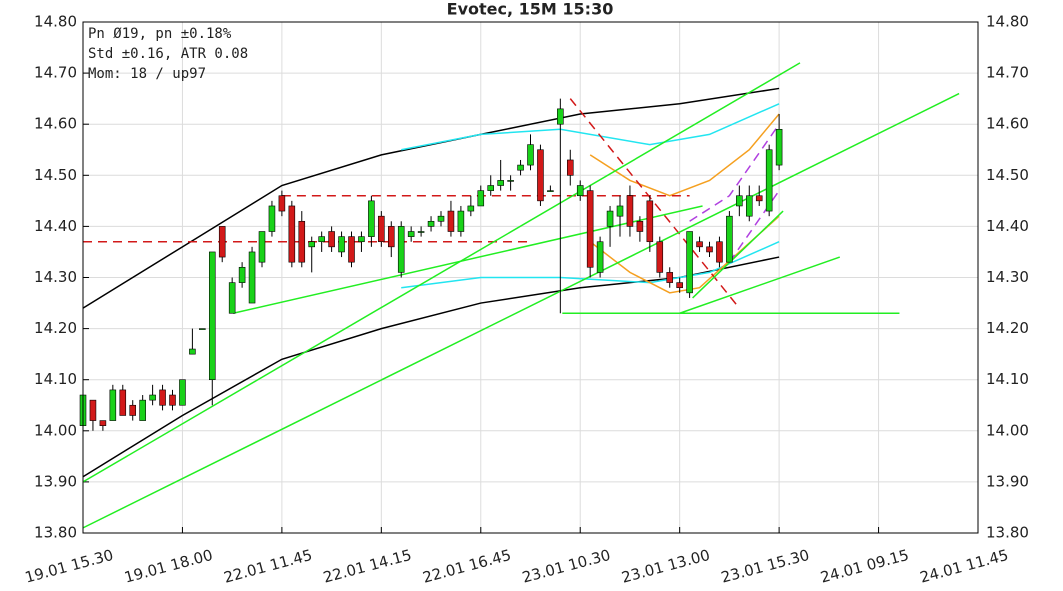  Describe the element at coordinates (1007, 379) in the screenshot. I see `y-tick-label-right: 14.10` at that location.